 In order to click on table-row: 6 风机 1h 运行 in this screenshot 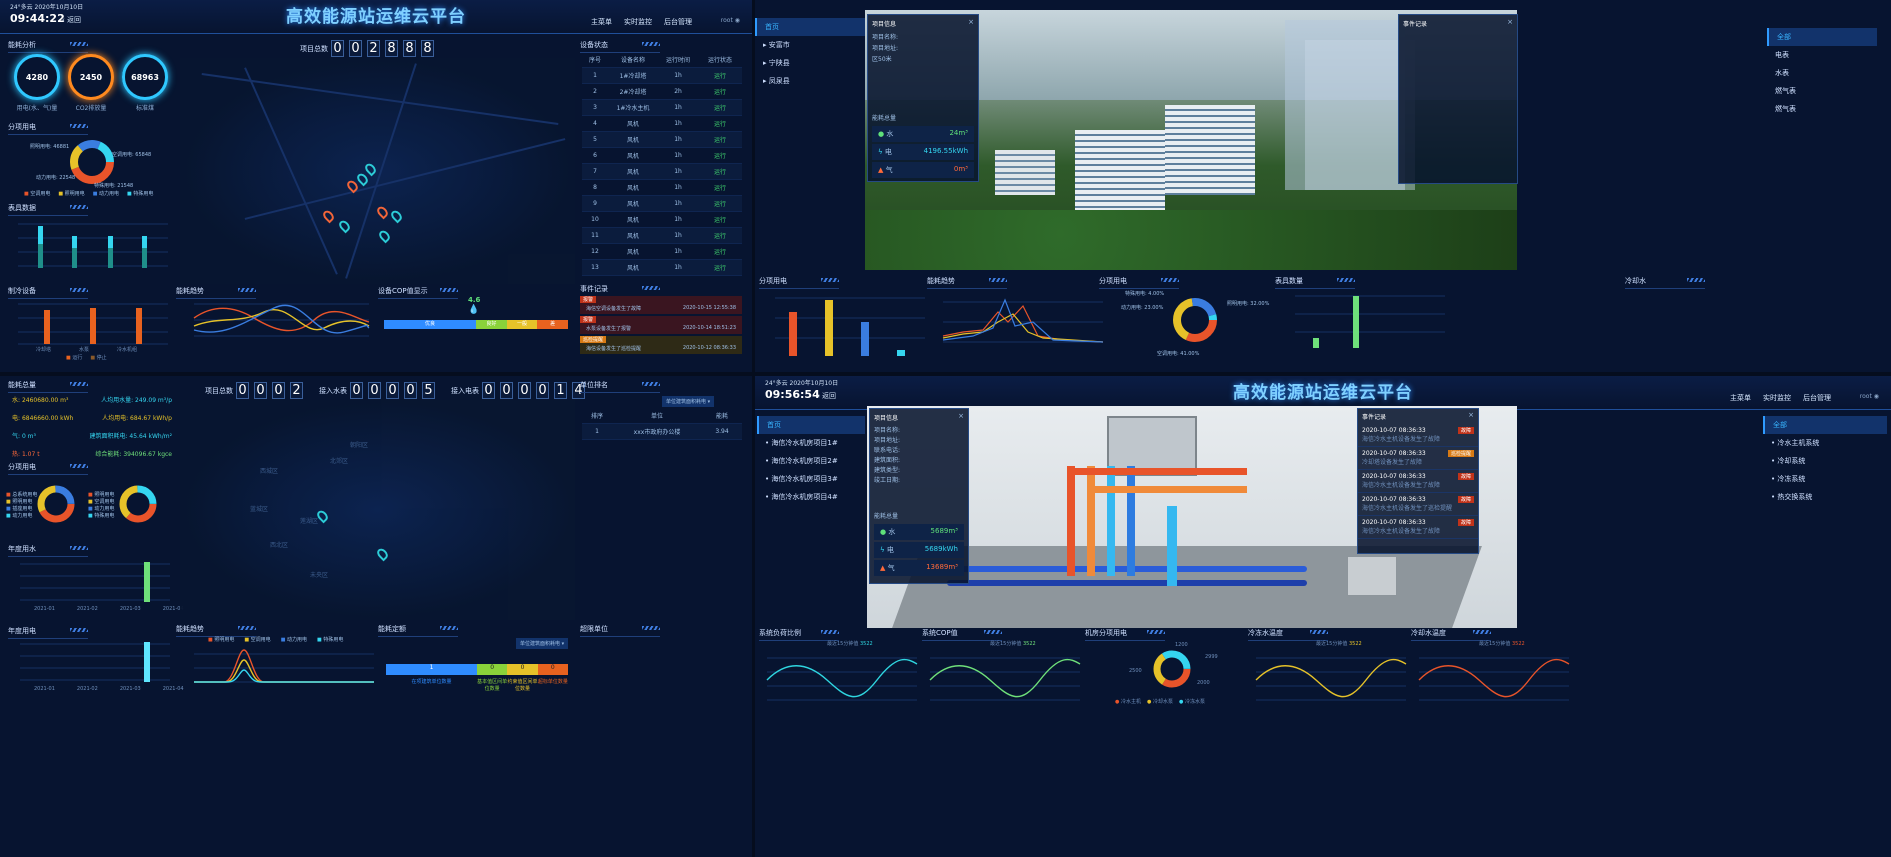, I will do `click(662, 156)`.